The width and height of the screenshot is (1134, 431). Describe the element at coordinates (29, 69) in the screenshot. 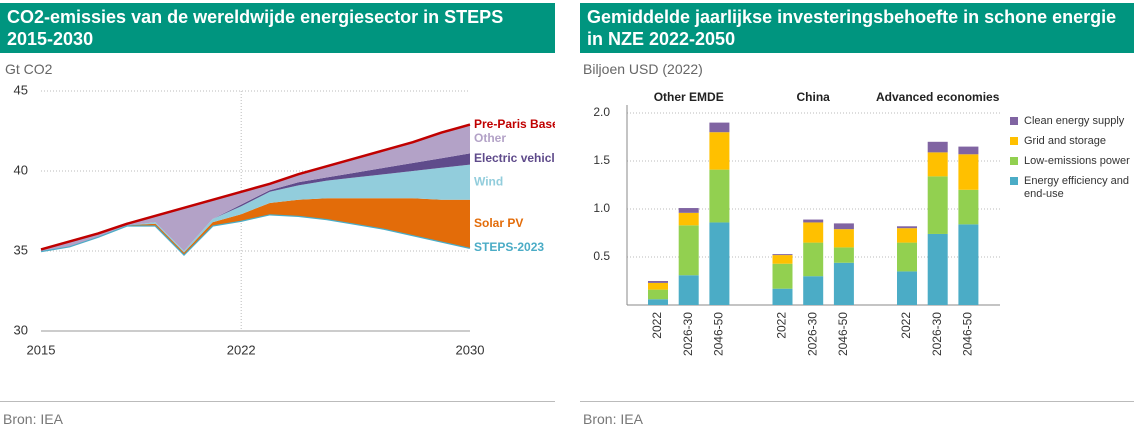

I see `y-axis-label: Gt CO2` at that location.